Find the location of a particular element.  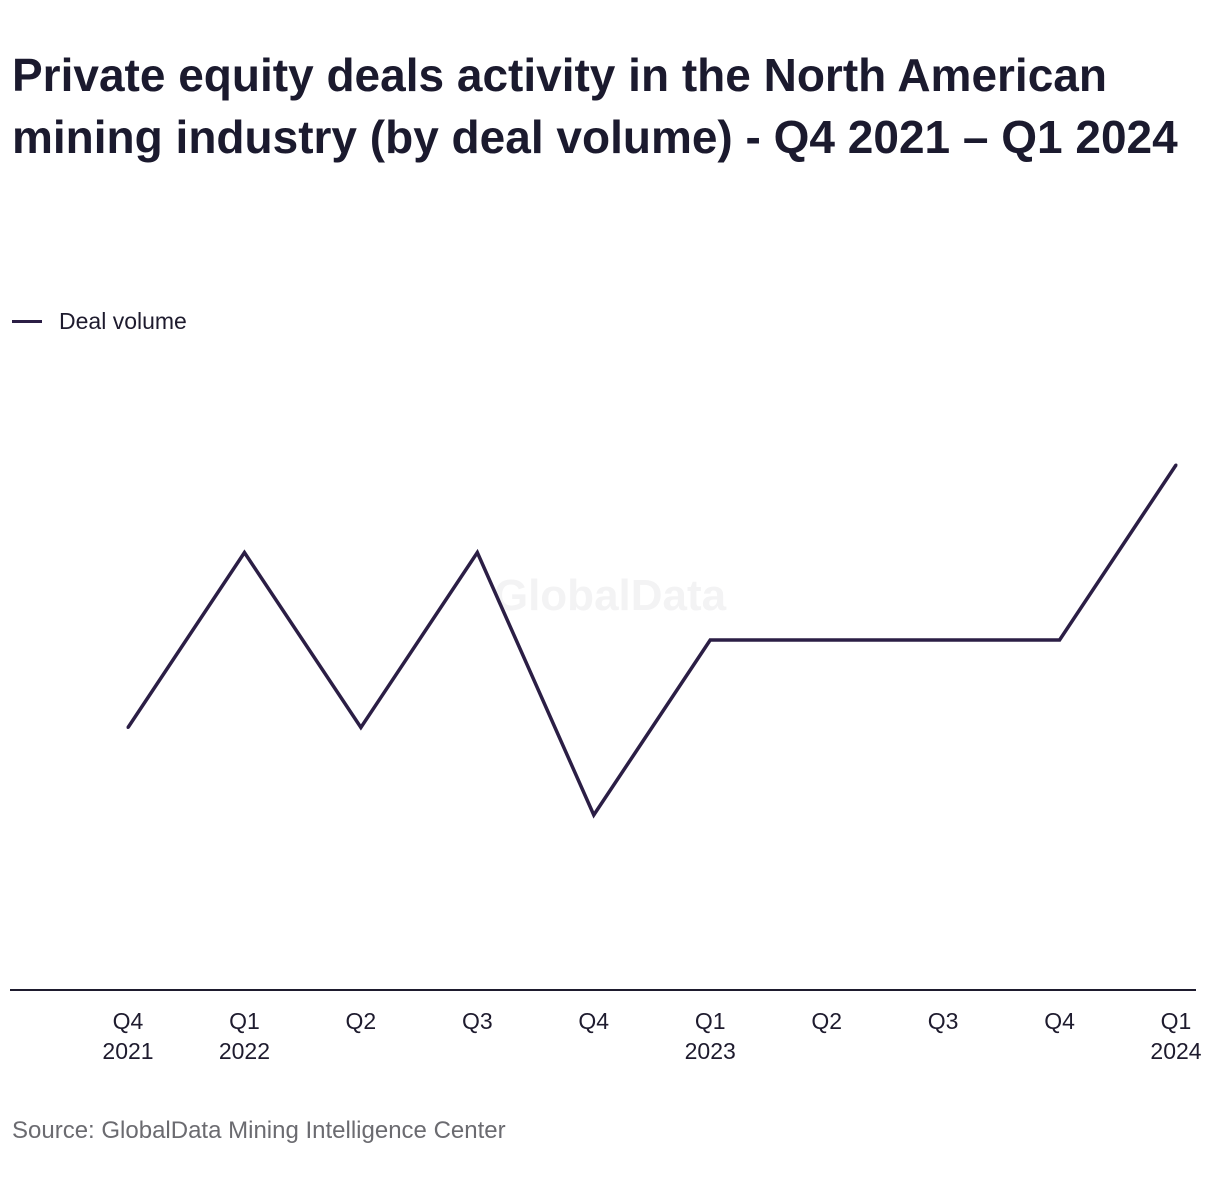

x-tick-label: Q1 2024 is located at coordinates (1175, 1036).